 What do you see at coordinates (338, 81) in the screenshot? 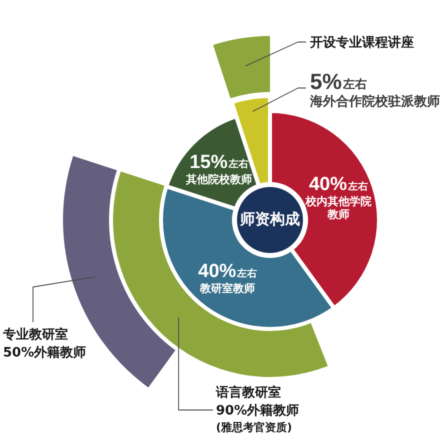
I see `data-label: 5%左右` at bounding box center [338, 81].